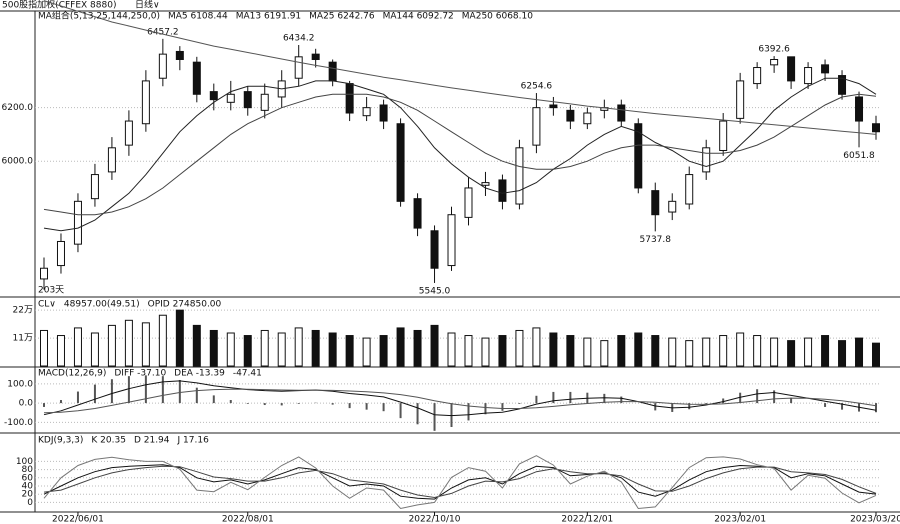 This screenshot has height=524, width=900. I want to click on high-label: 6434.2, so click(299, 38).